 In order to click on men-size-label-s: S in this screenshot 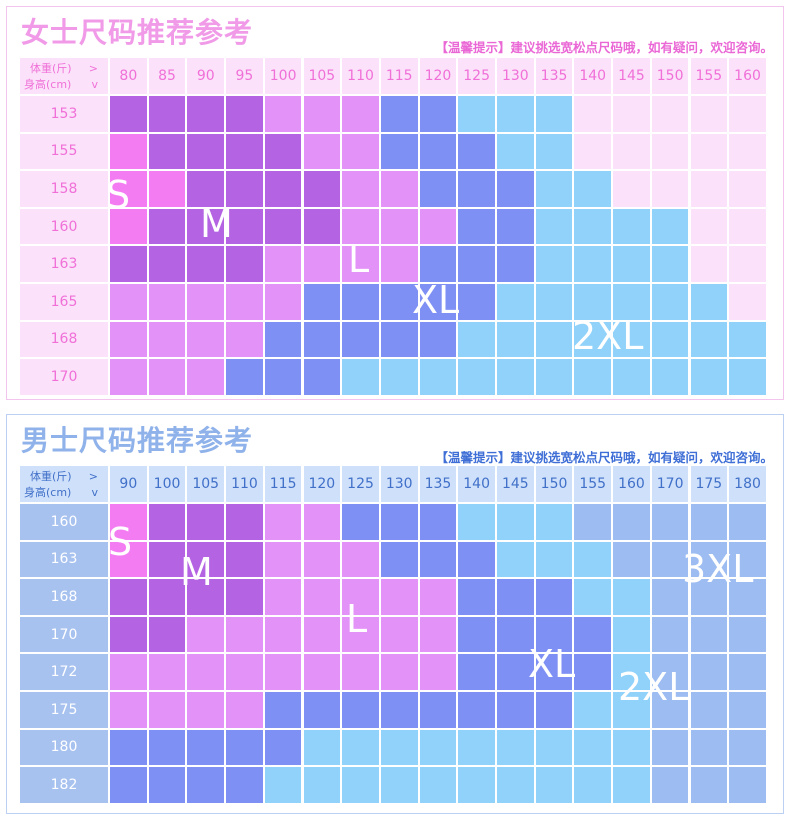, I will do `click(120, 542)`.